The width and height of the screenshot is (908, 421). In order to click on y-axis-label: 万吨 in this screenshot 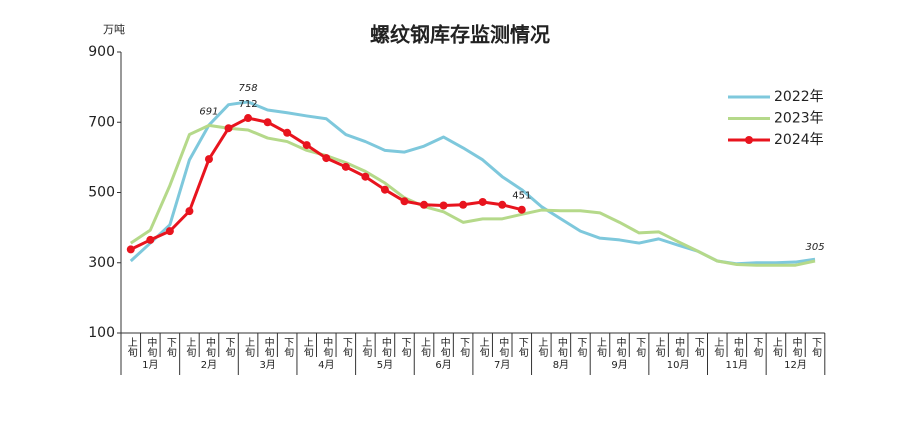, I will do `click(114, 29)`.